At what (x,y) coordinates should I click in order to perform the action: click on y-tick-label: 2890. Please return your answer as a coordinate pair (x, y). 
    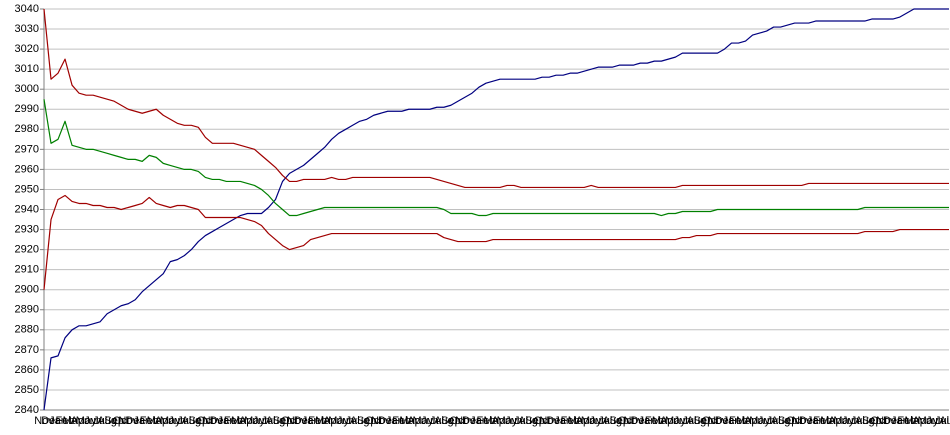
    Looking at the image, I should click on (27, 310).